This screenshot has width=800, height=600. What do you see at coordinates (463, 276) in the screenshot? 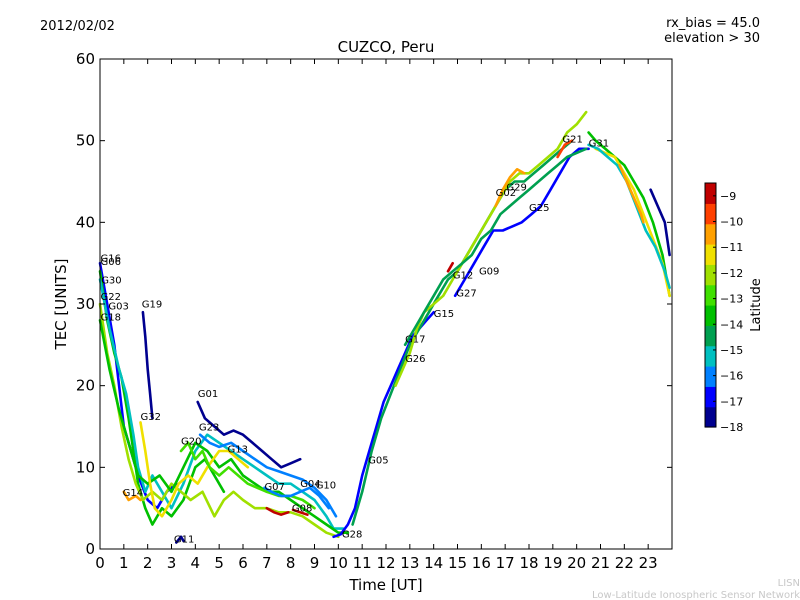
I see `satellite-label: G12` at bounding box center [463, 276].